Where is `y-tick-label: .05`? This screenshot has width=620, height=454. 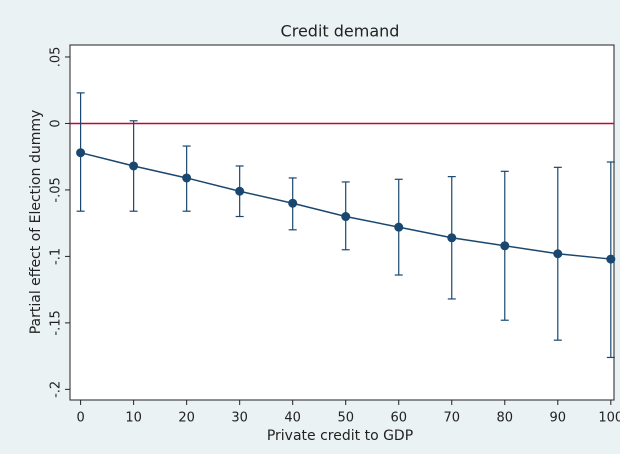 y-tick-label: .05 is located at coordinates (56, 57).